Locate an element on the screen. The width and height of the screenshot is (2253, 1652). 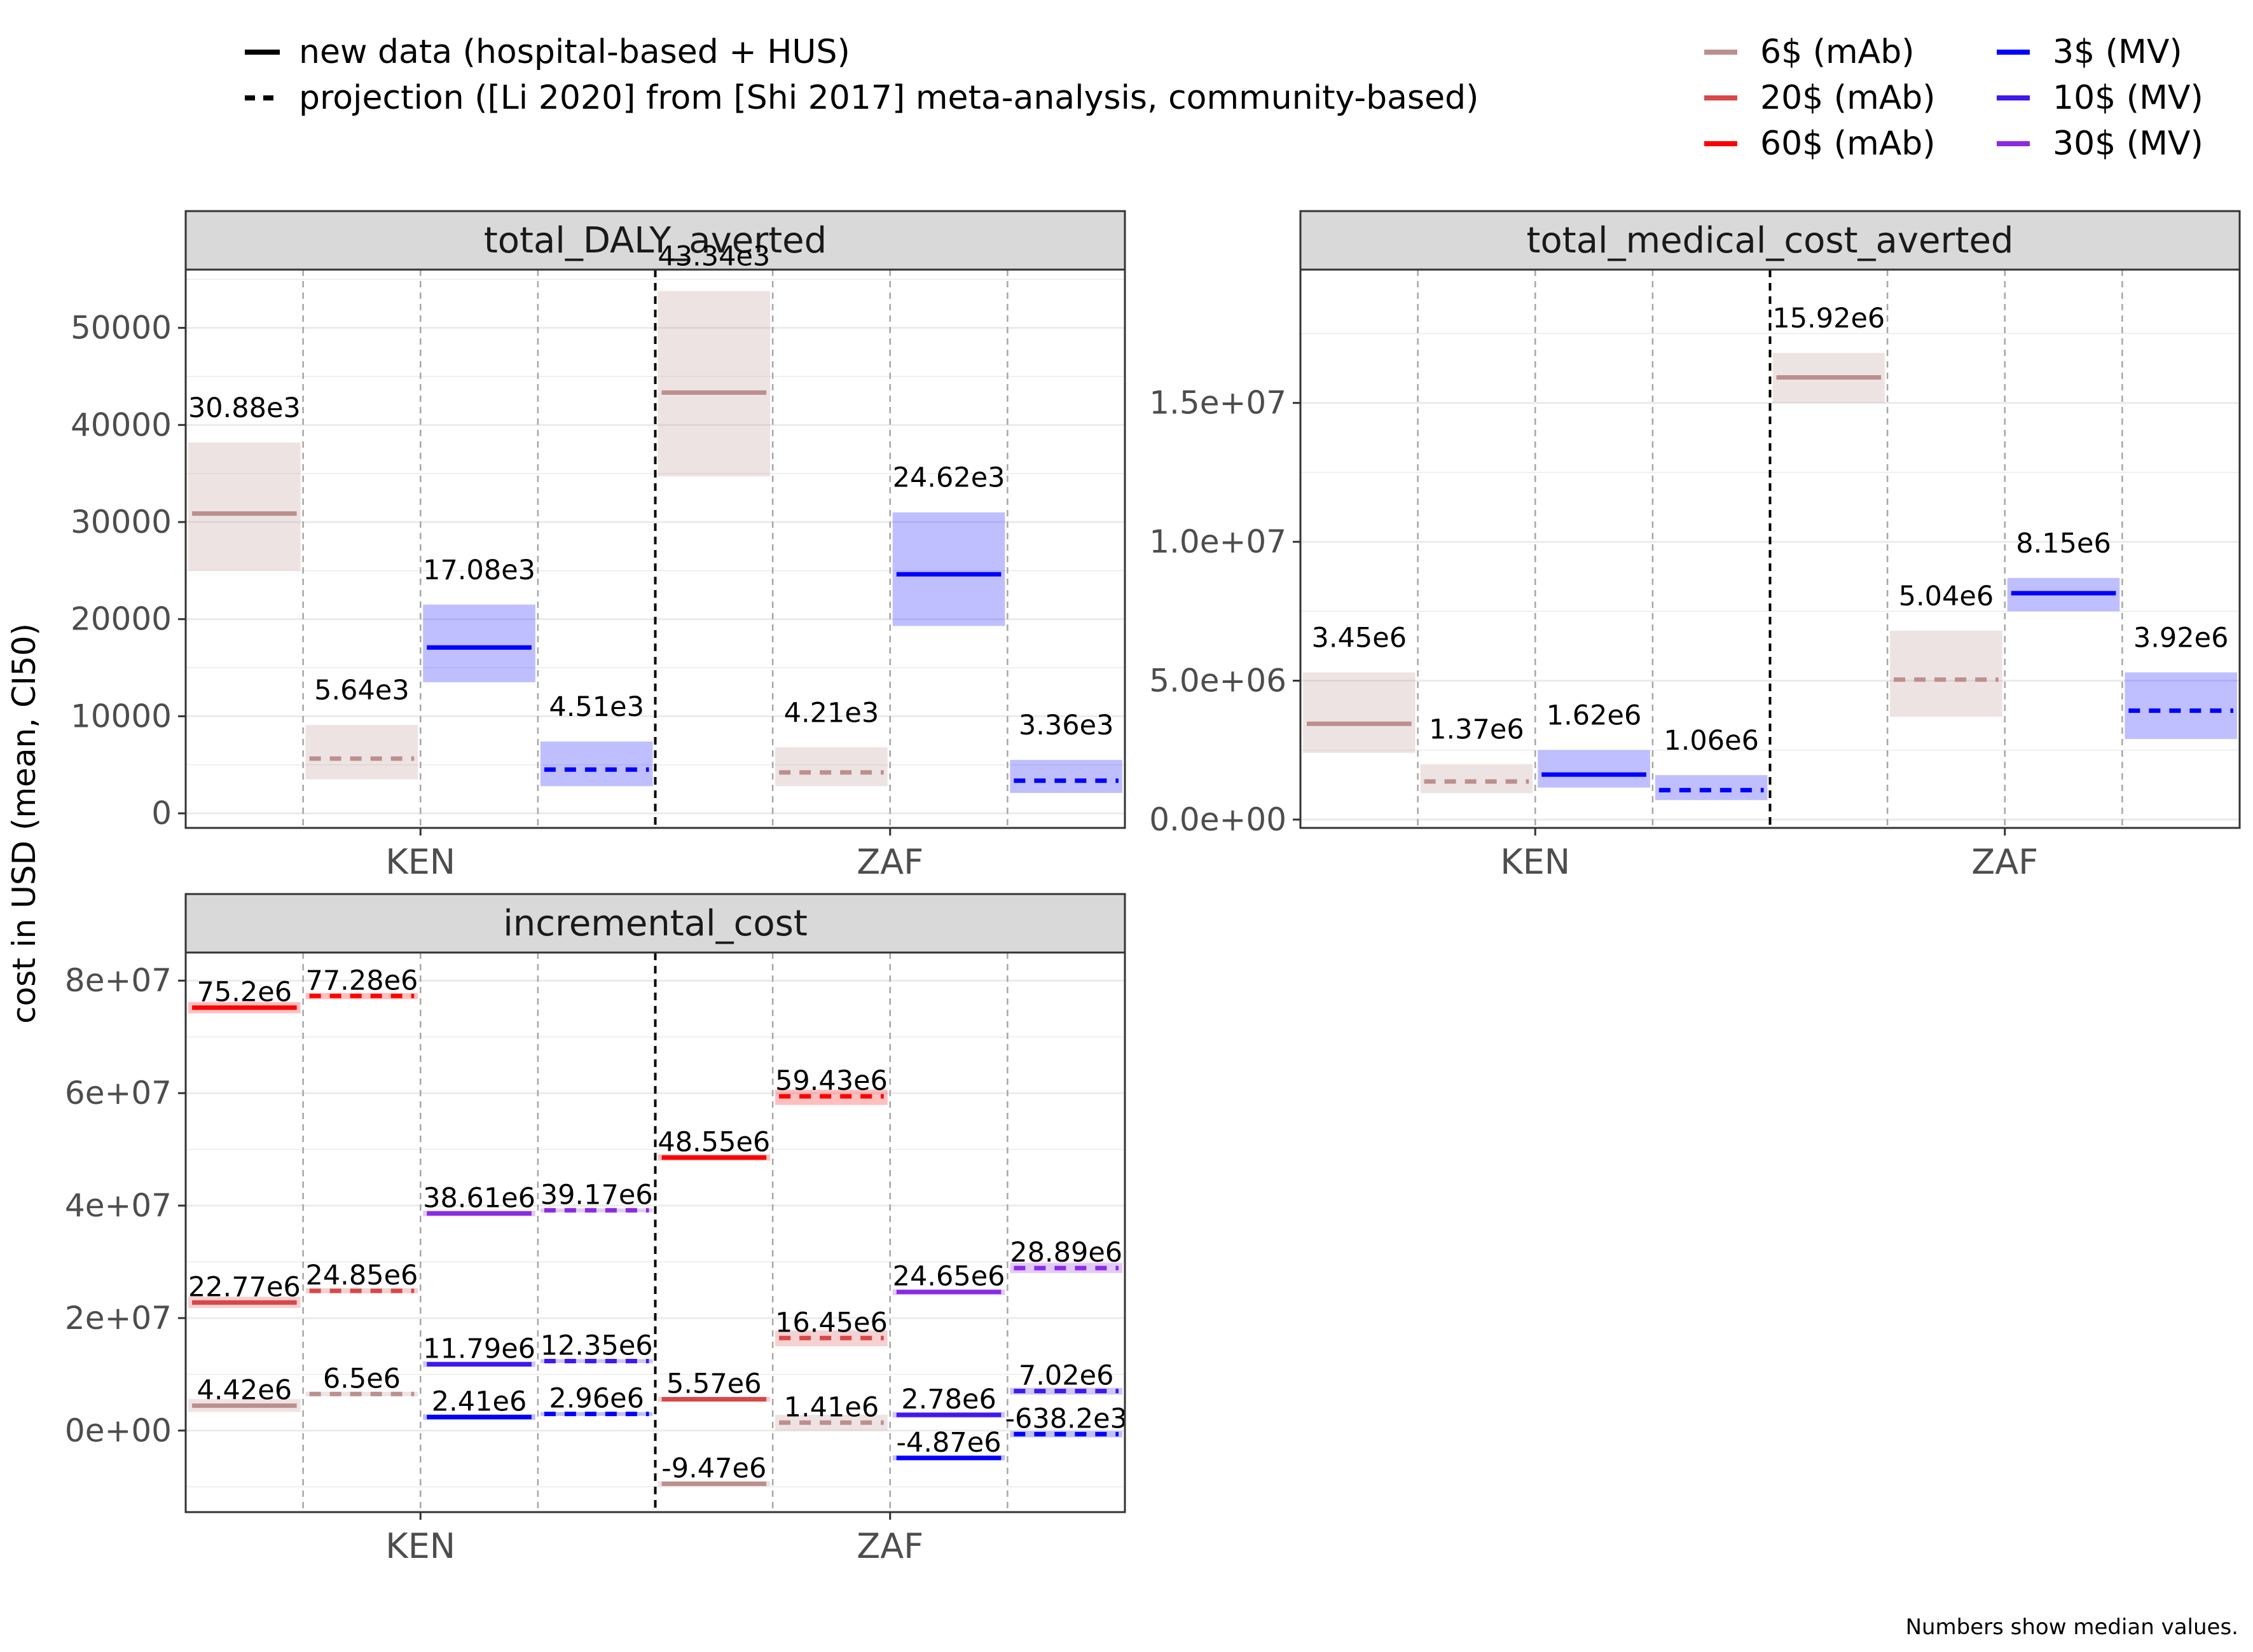
crossbar-zaf-60-mab-solid: 48.55e6 is located at coordinates (714, 1143).